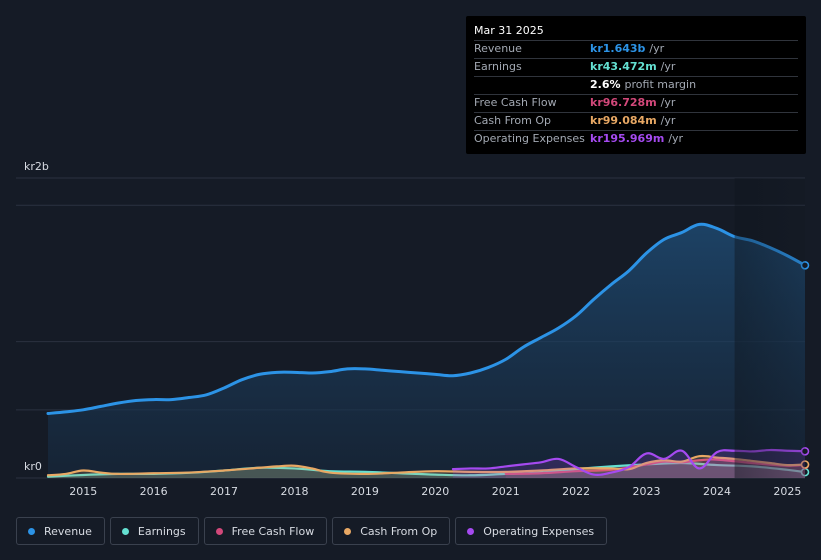  I want to click on tooltip-row: Revenue kr1.643b/yr, so click(636, 49).